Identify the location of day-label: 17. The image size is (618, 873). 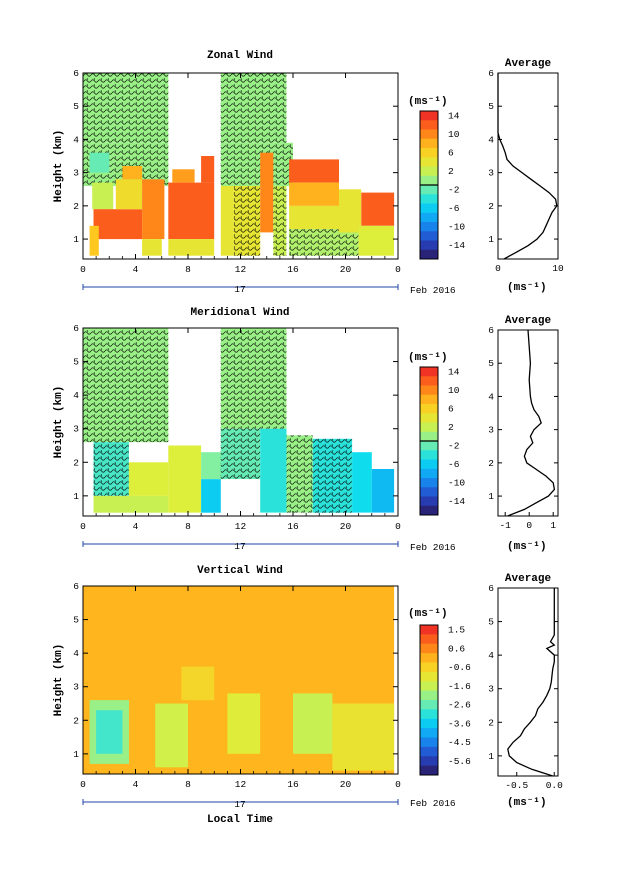
(239, 289).